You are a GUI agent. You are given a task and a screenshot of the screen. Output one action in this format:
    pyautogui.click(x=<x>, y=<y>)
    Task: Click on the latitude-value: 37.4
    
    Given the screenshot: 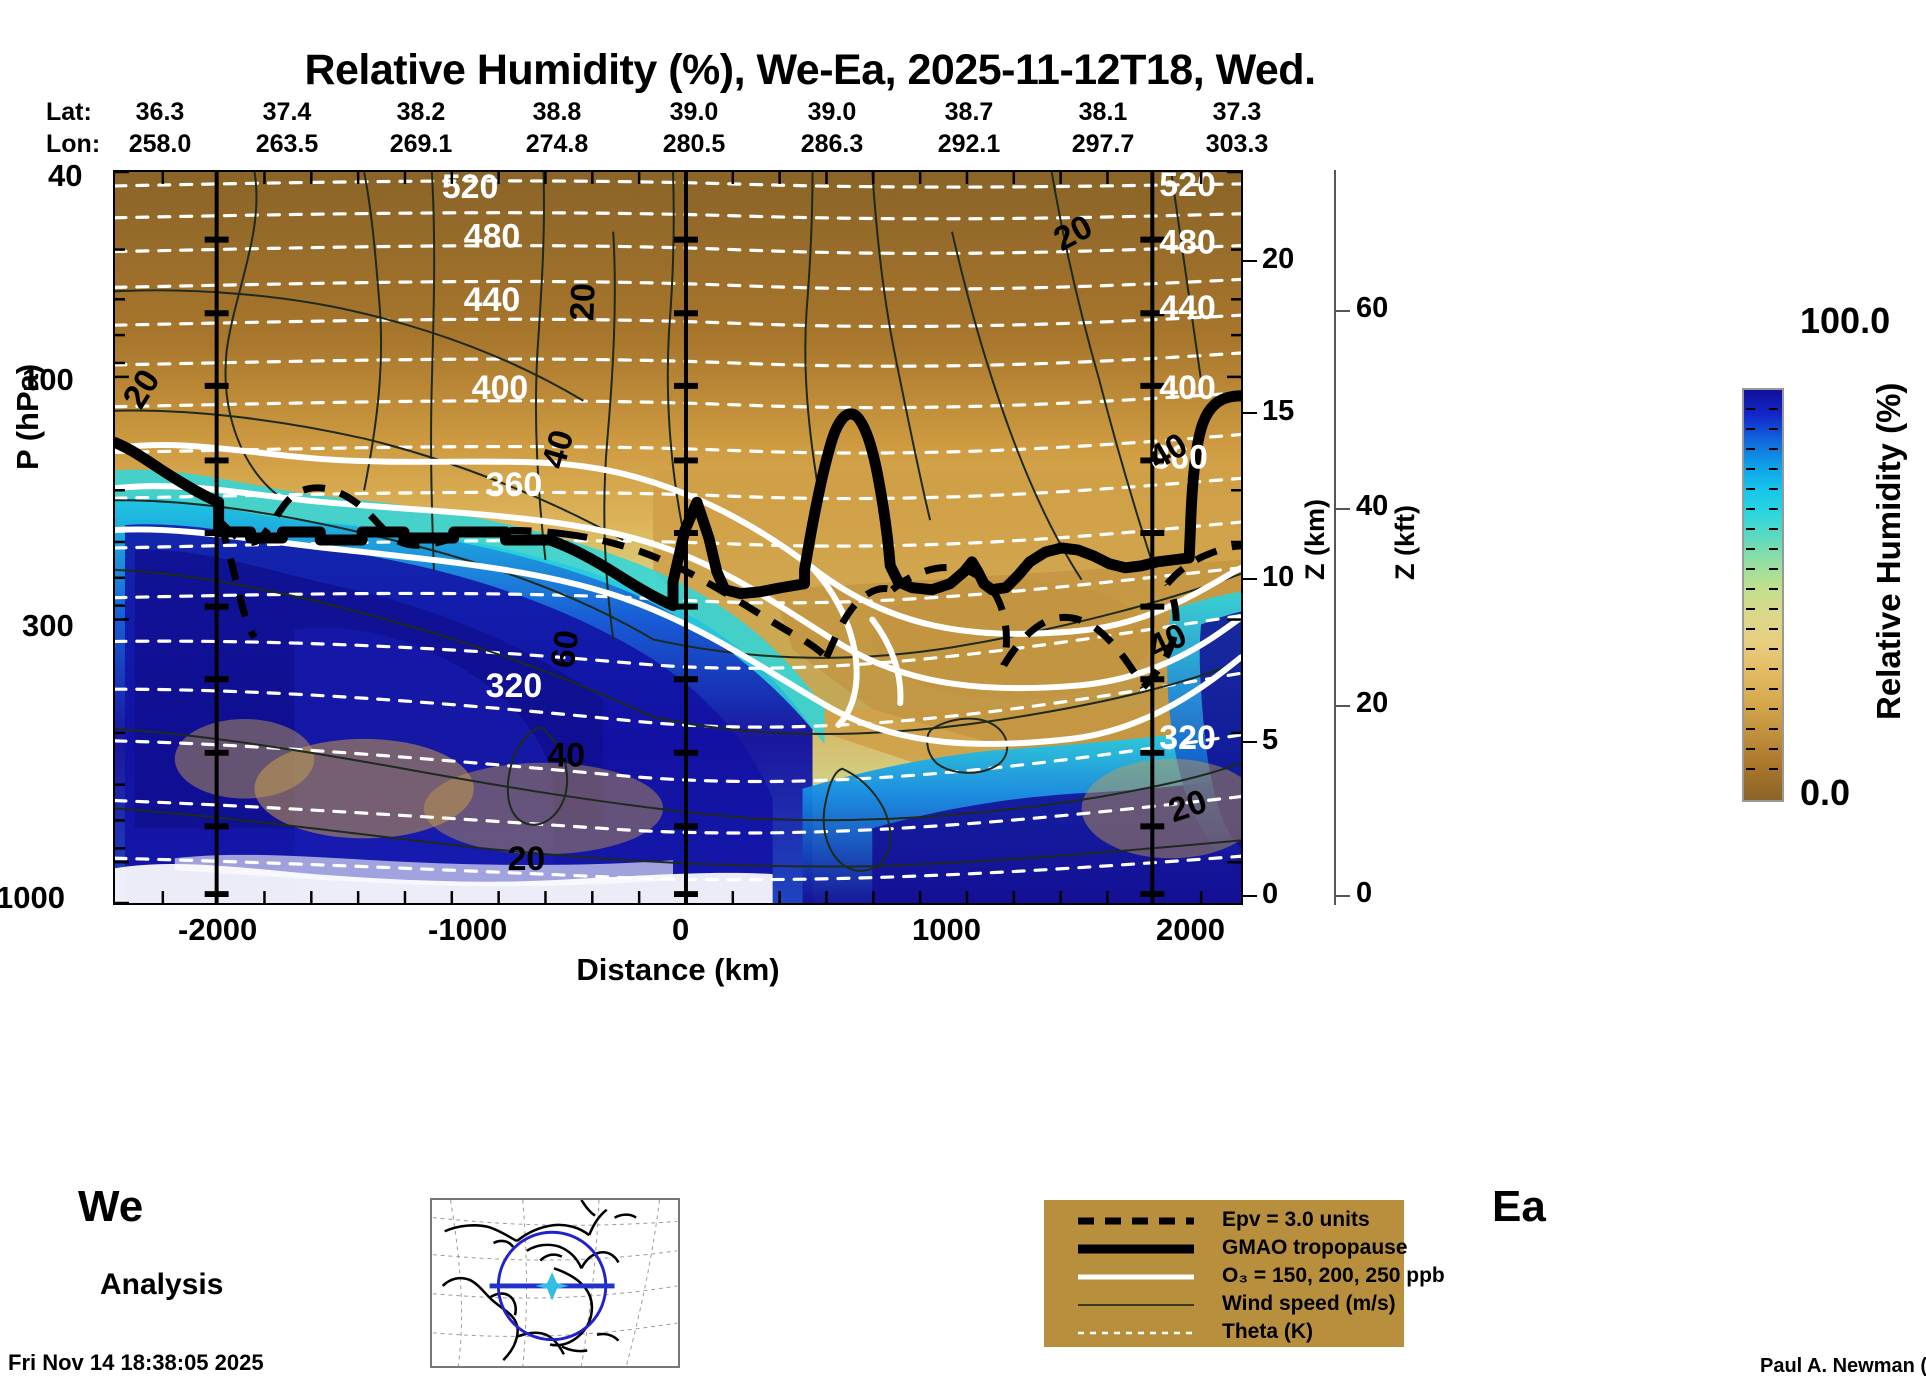 What is the action you would take?
    pyautogui.click(x=287, y=112)
    